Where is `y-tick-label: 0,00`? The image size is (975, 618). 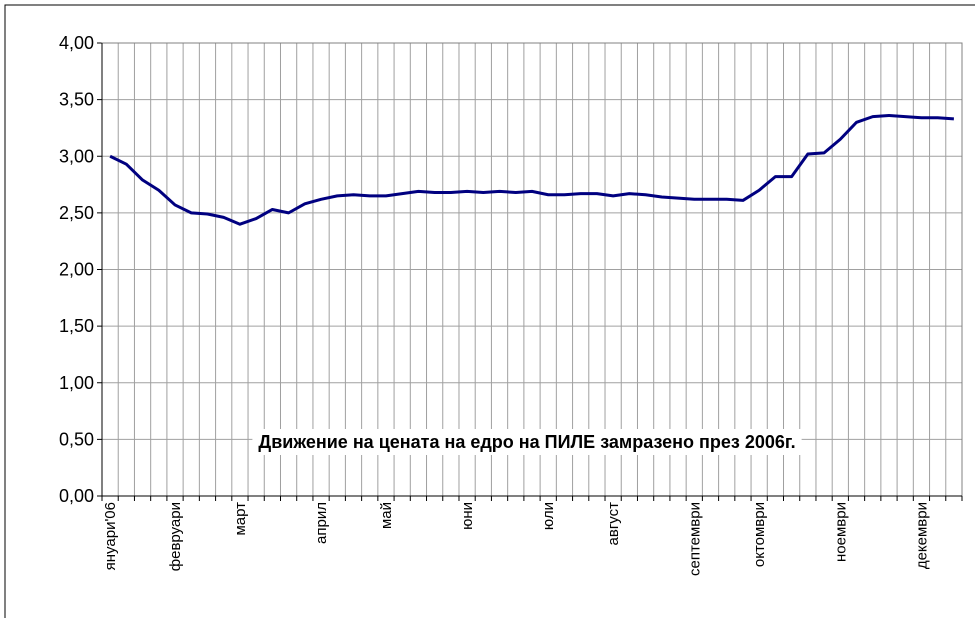
y-tick-label: 0,00 is located at coordinates (76, 496).